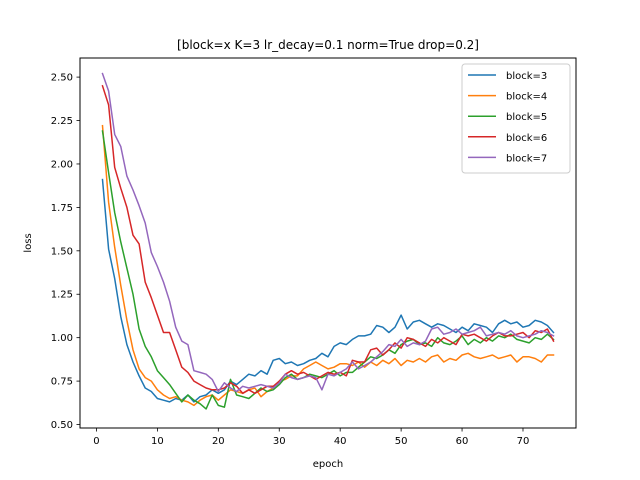 The image size is (640, 480). Describe the element at coordinates (340, 441) in the screenshot. I see `x-tick-label: 40` at that location.